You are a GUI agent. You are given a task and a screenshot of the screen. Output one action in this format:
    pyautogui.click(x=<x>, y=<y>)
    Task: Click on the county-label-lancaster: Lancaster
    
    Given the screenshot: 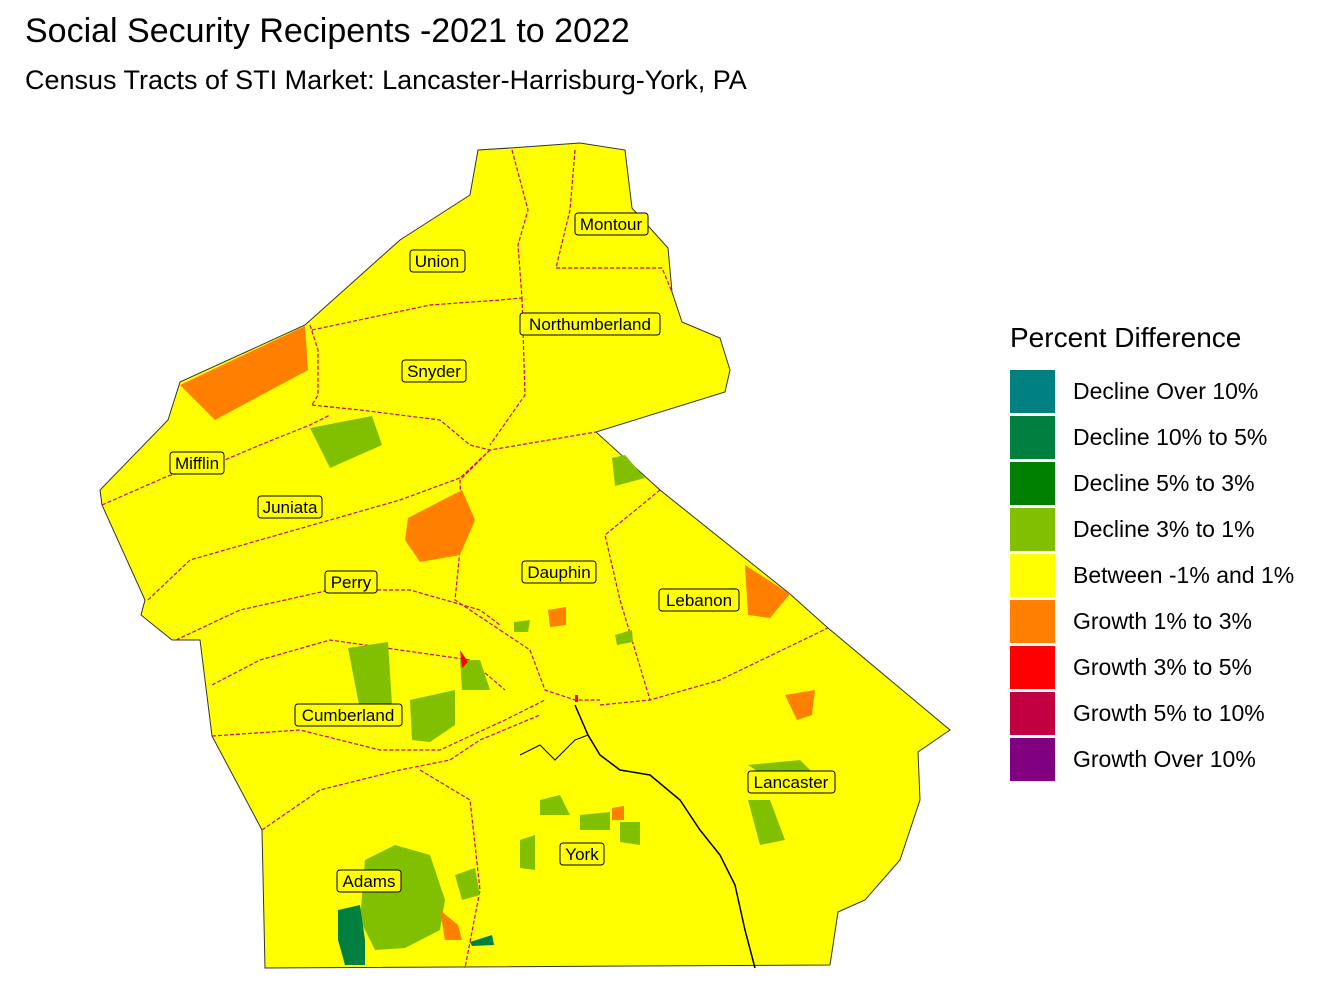 What is the action you would take?
    pyautogui.click(x=791, y=782)
    